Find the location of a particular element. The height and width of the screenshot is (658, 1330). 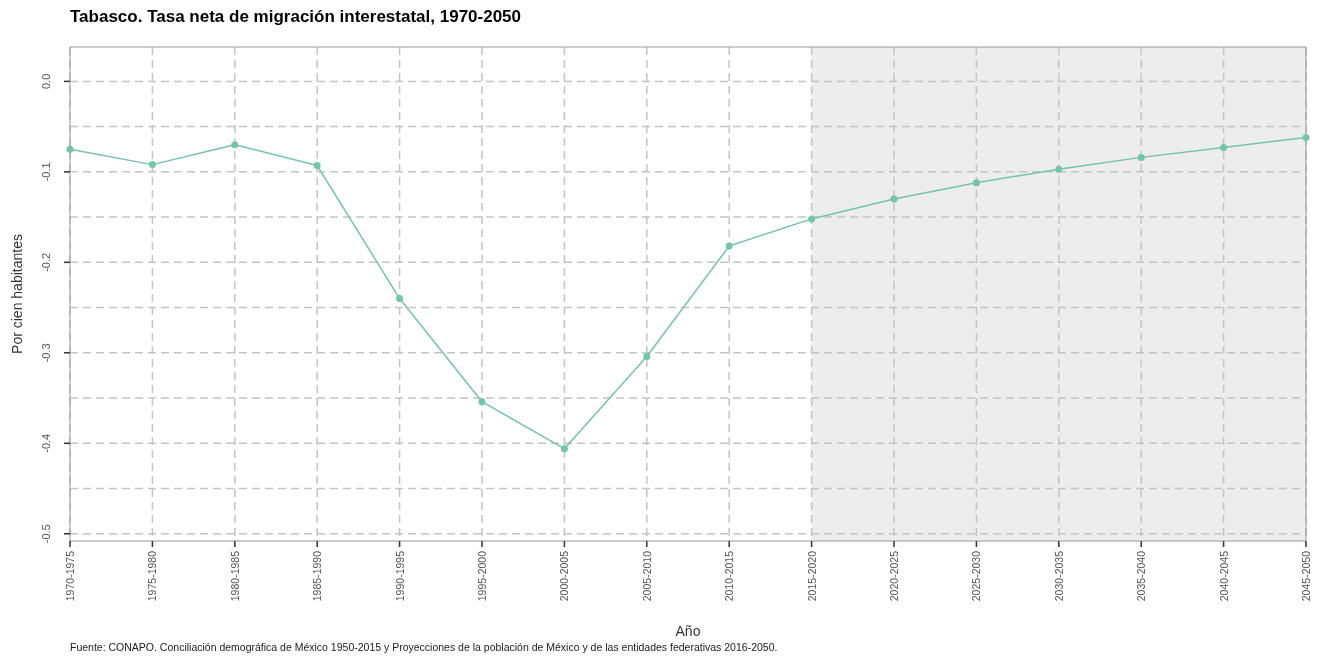

y-tick-label: -0.5 is located at coordinates (46, 534).